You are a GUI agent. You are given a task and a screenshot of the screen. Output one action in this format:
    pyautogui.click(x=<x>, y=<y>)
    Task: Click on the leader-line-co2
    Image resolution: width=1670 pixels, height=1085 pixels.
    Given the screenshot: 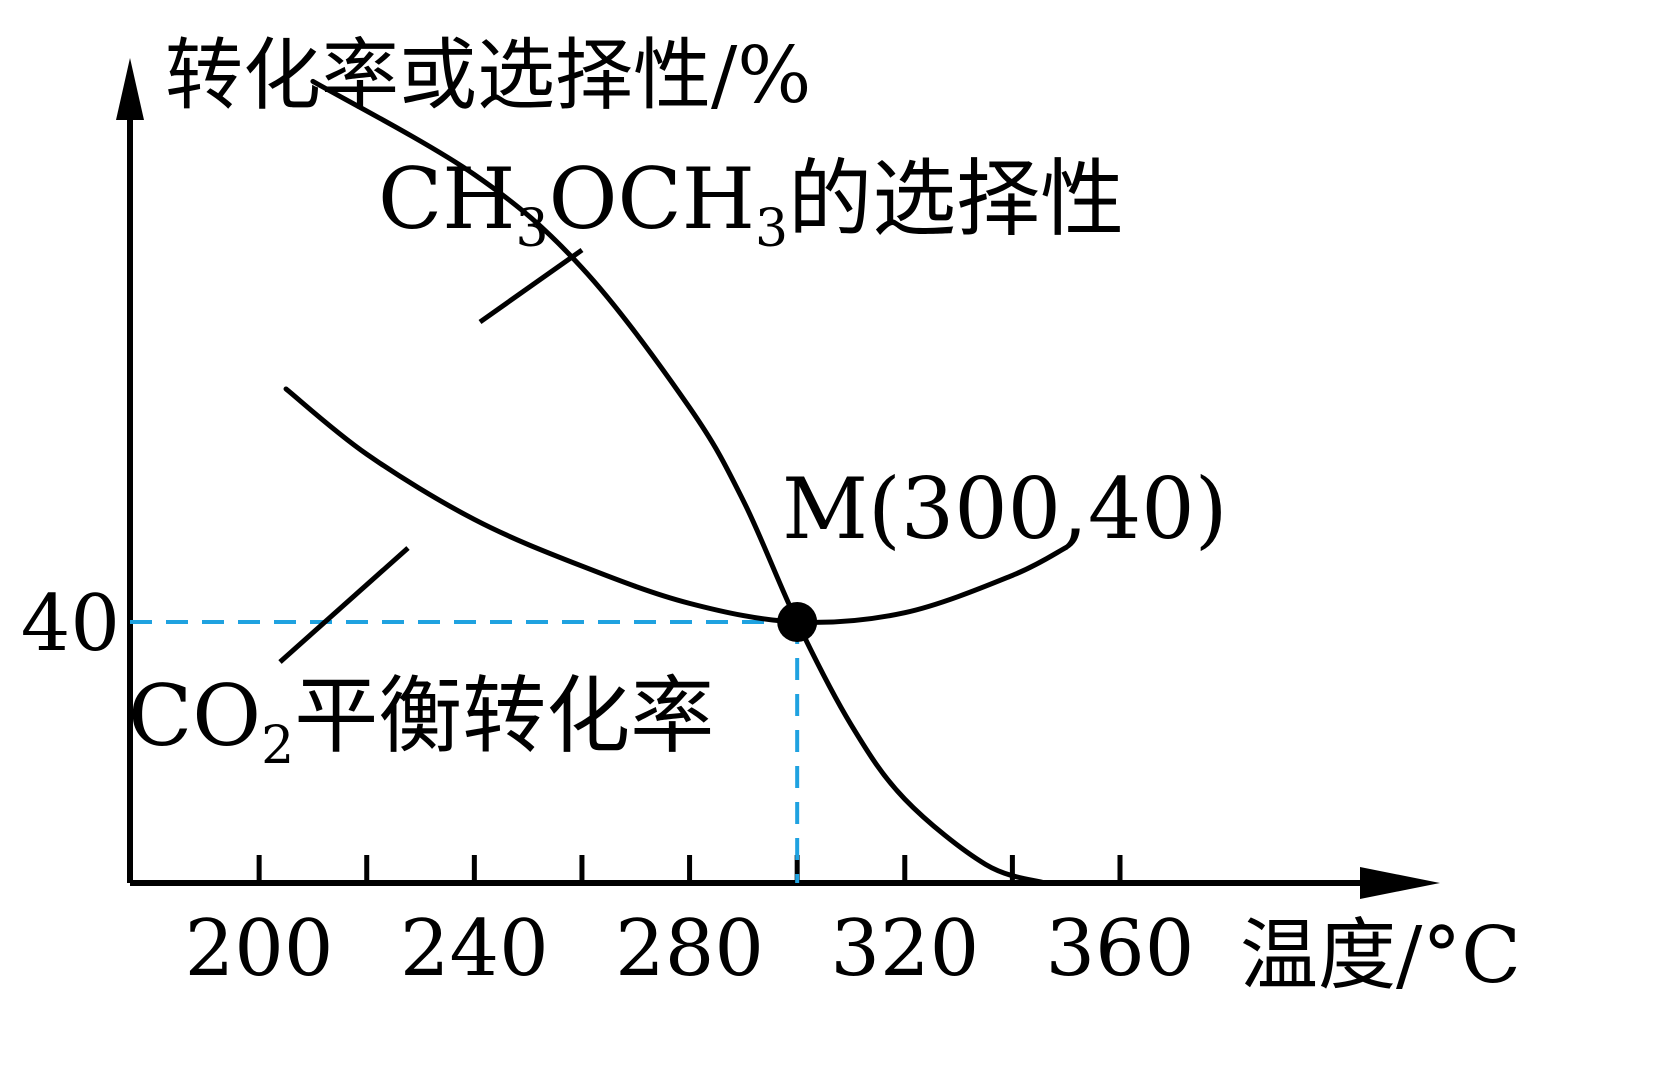 What is the action you would take?
    pyautogui.click(x=344, y=605)
    